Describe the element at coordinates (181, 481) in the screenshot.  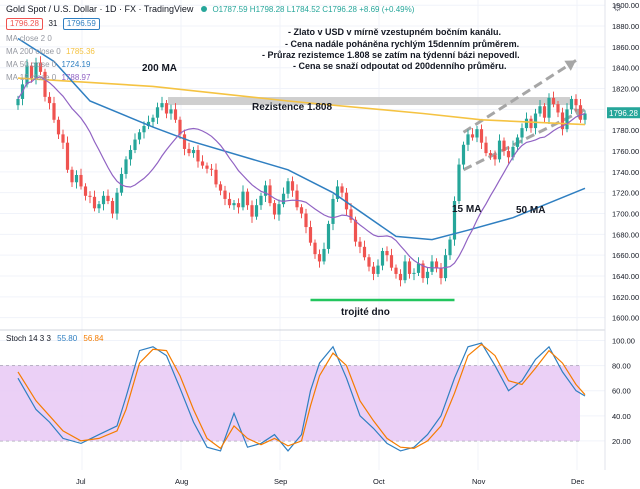
I see `time-tick-label: Aug` at that location.